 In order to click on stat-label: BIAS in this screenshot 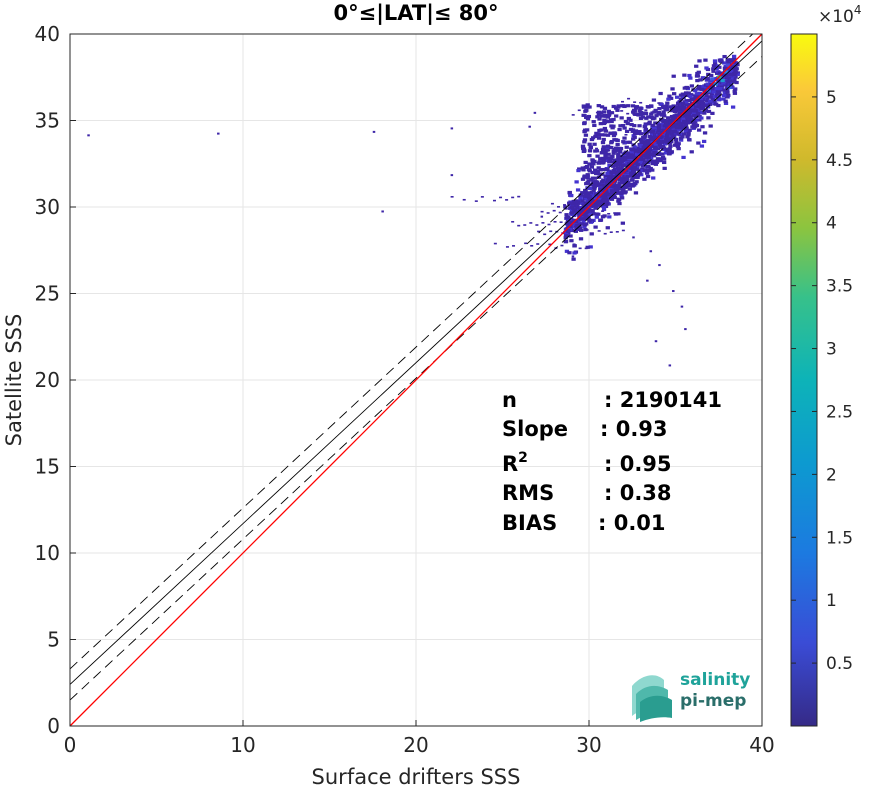, I will do `click(529, 523)`.